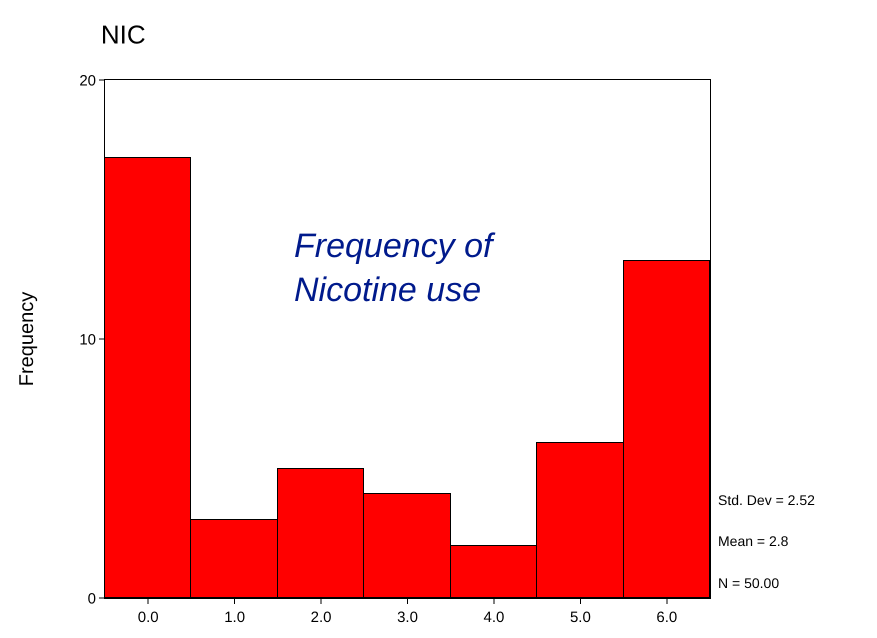 Image resolution: width=877 pixels, height=638 pixels. I want to click on x-tick-label: 2.0, so click(321, 617).